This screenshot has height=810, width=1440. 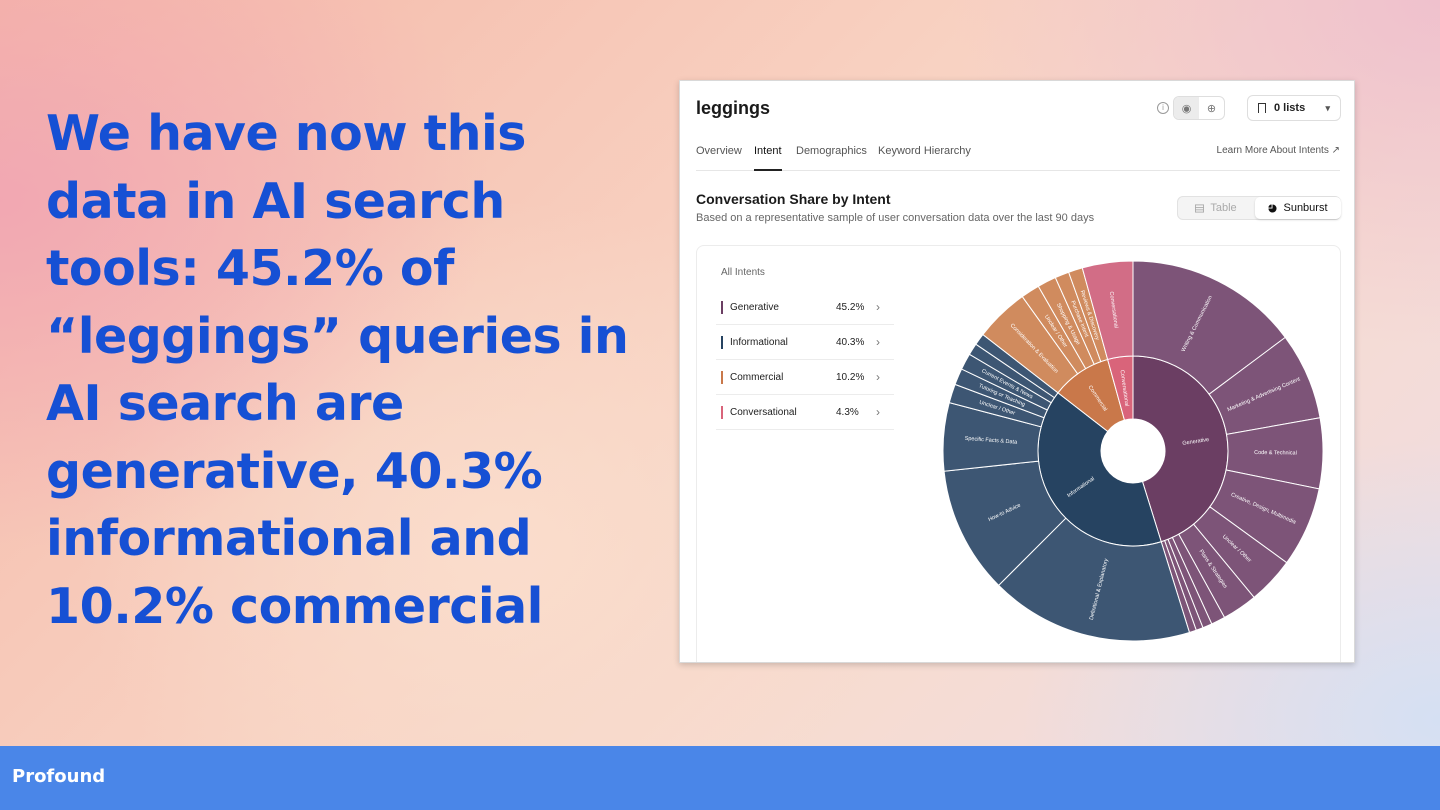 I want to click on view-mode-toggle: ◉ ⊕, so click(x=1199, y=108).